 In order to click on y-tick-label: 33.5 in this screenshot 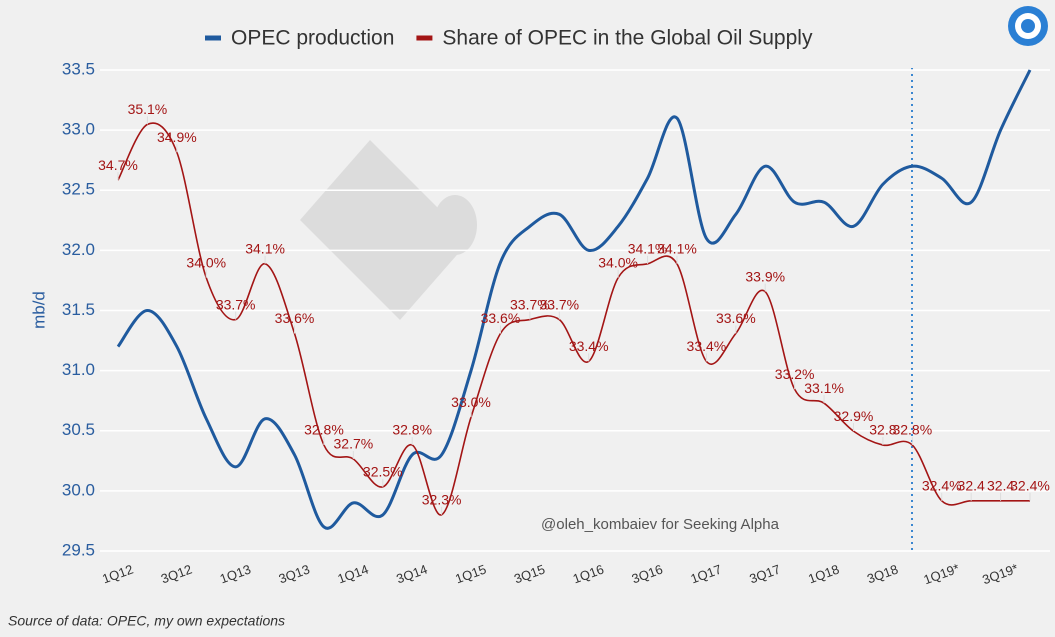, I will do `click(78, 68)`.